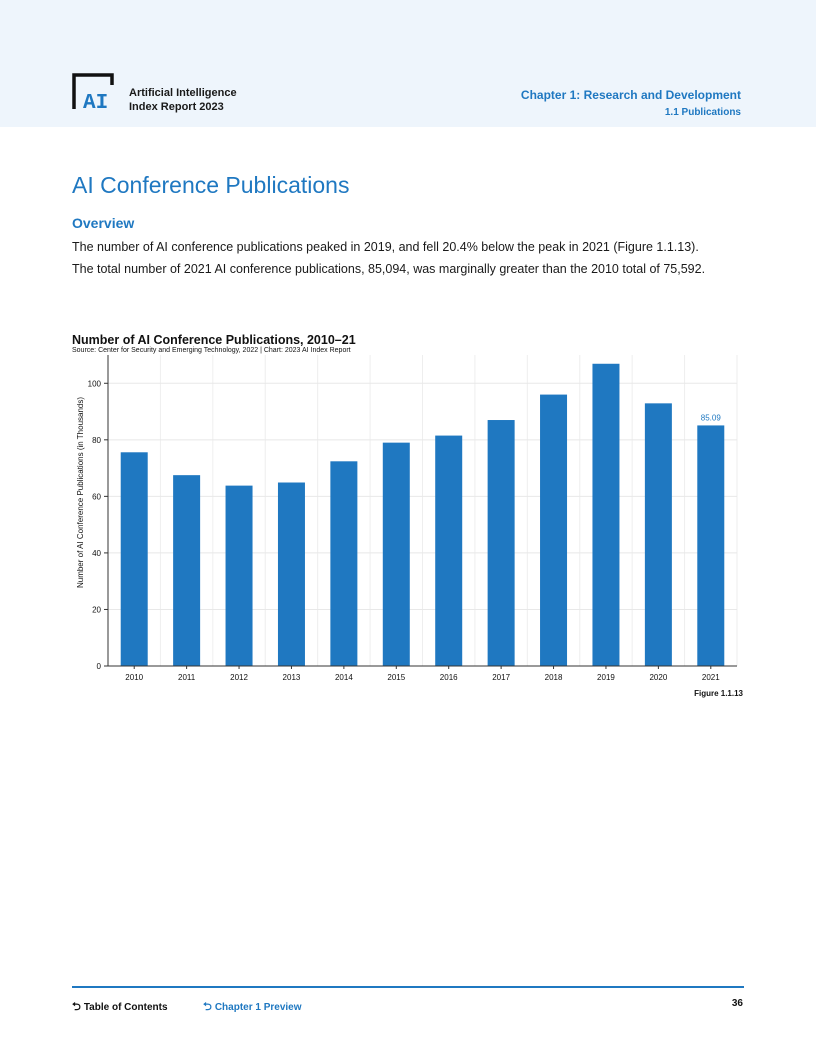  Describe the element at coordinates (125, 1007) in the screenshot. I see `toc-label: Table of Contents` at that location.